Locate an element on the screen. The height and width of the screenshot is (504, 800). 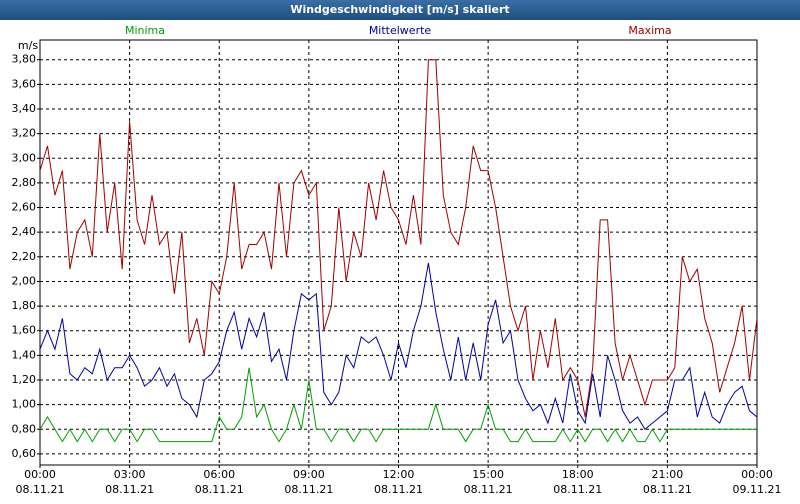
x-tick-label: 06:00 is located at coordinates (219, 474).